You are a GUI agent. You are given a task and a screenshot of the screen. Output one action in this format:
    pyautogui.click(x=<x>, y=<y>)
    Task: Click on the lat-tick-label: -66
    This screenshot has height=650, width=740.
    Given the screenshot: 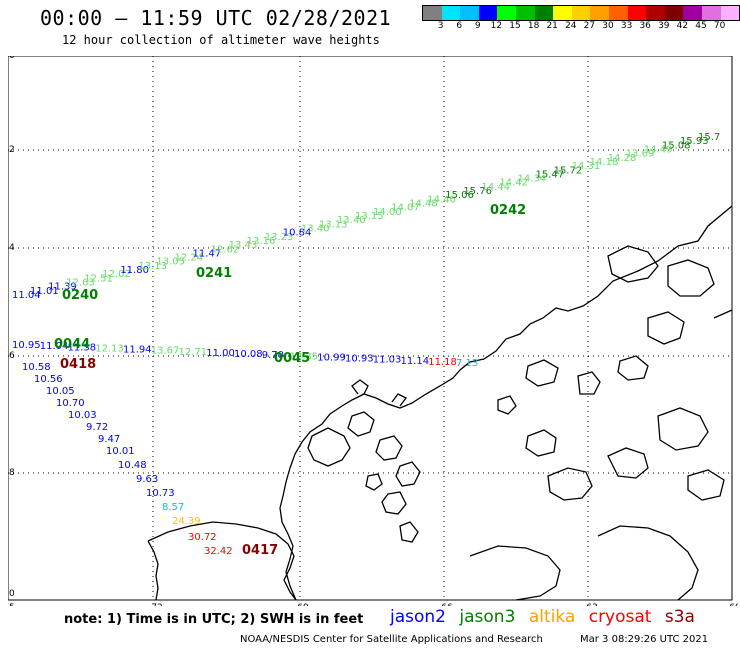 What is the action you would take?
    pyautogui.click(x=11, y=356)
    